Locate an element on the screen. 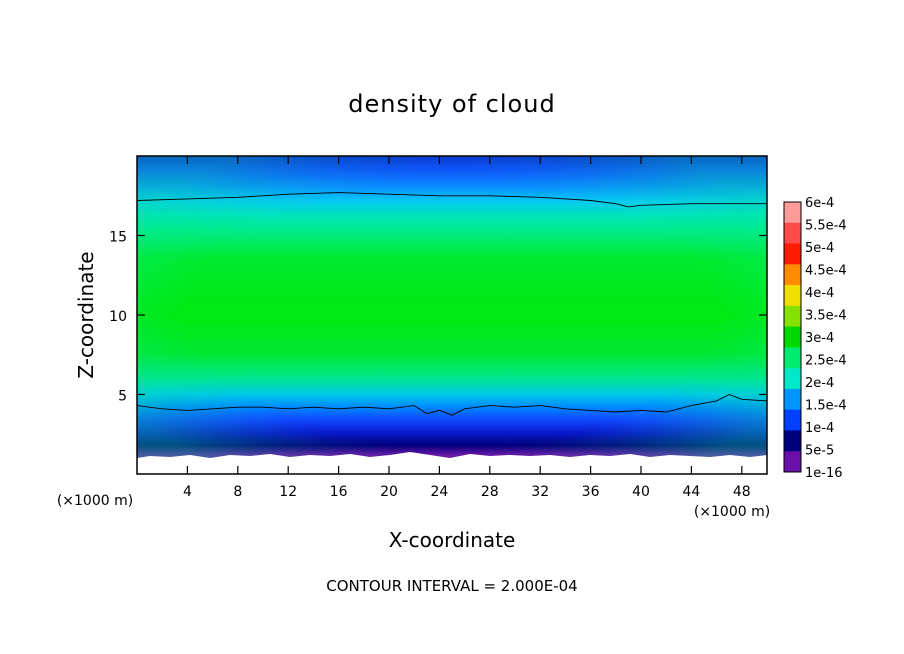  chart-title: density of cloud is located at coordinates (451, 104).